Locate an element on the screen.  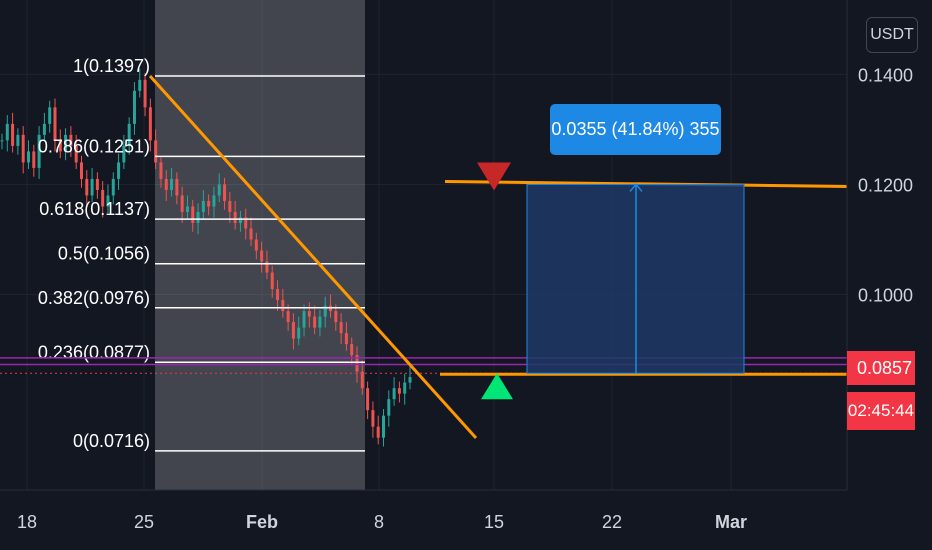
fib-level-label: 1(0.1397) is located at coordinates (111, 66).